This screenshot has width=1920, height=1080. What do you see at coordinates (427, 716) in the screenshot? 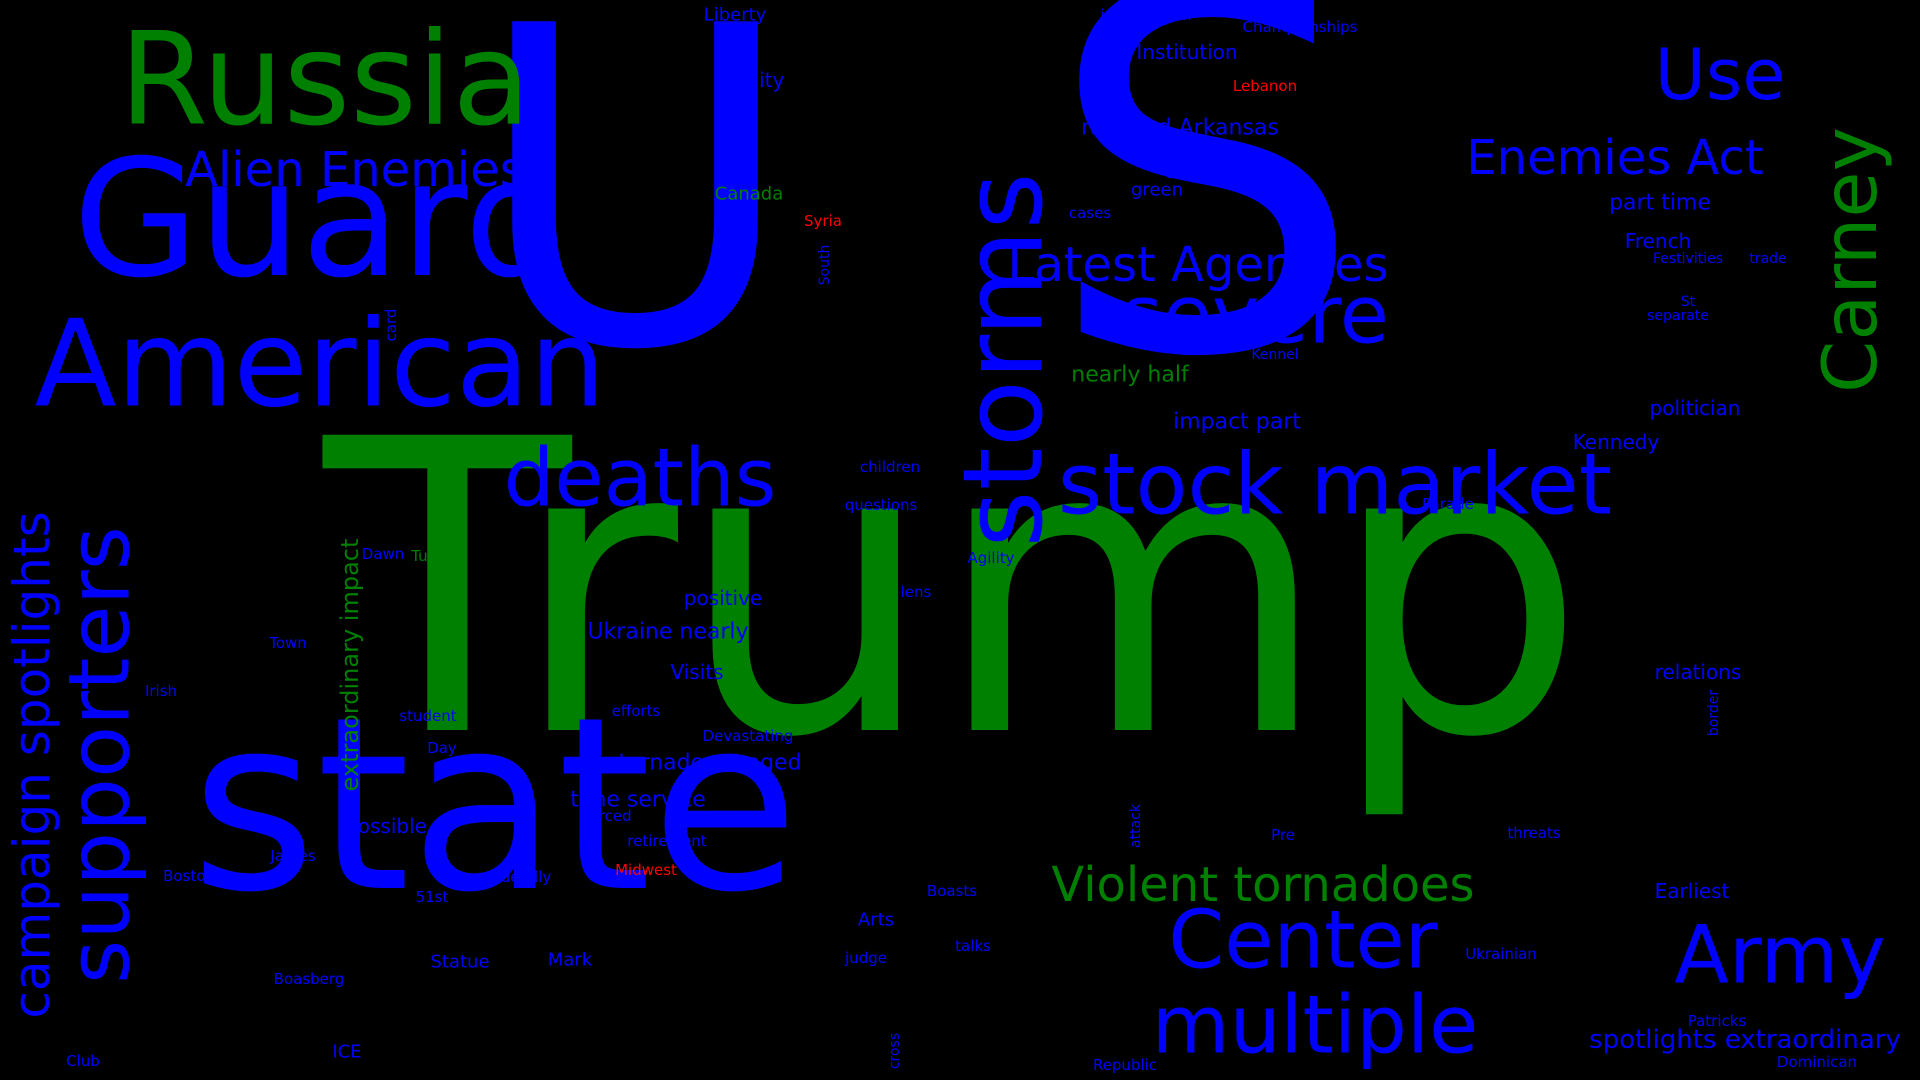
I see `word-student: student` at bounding box center [427, 716].